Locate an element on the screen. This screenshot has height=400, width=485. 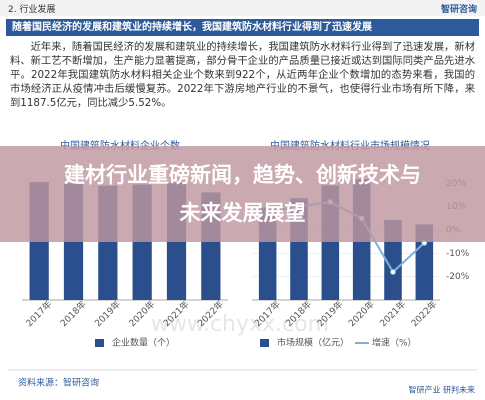
source: 资料来源：智研咨询 is located at coordinates (58, 383).